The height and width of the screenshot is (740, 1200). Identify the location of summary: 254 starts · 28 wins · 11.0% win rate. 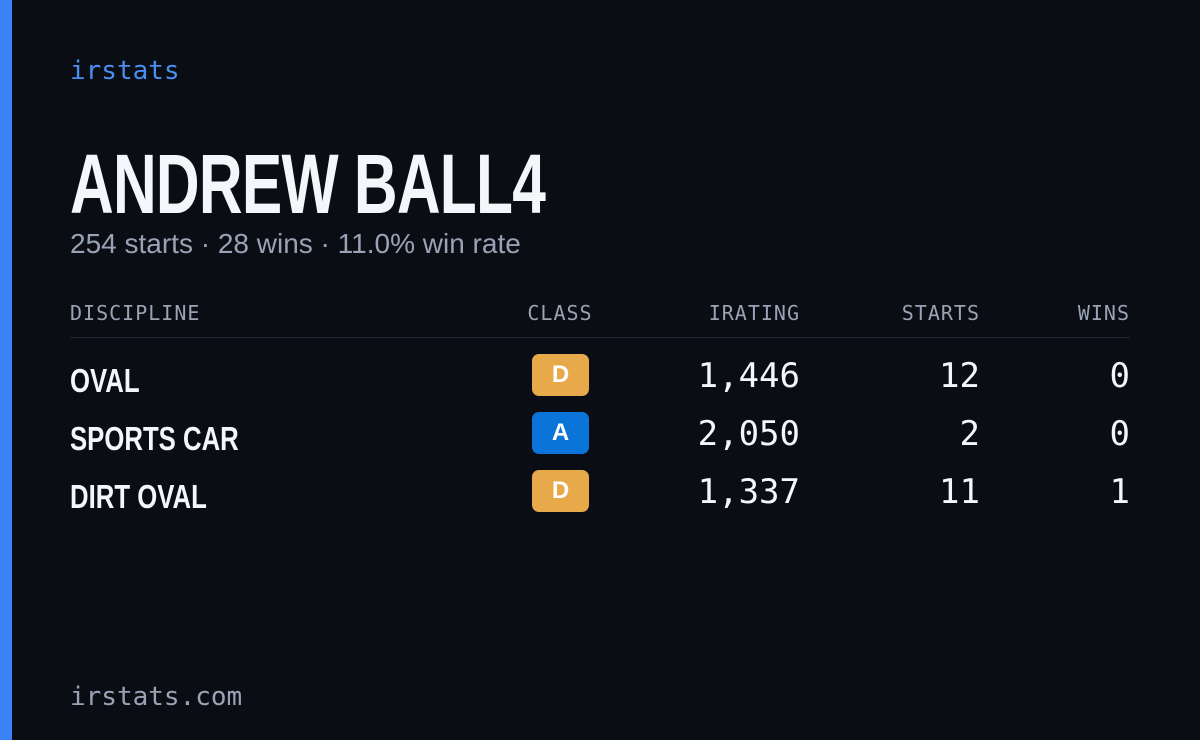
(295, 243).